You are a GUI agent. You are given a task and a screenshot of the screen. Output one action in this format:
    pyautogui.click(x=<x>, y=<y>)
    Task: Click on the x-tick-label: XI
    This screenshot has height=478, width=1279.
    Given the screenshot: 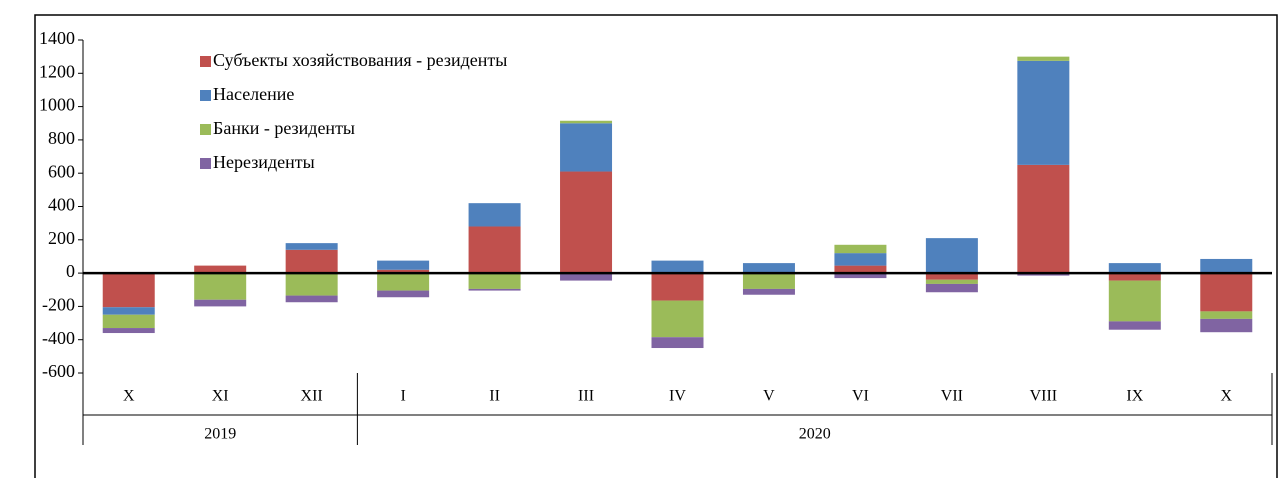 What is the action you would take?
    pyautogui.click(x=220, y=396)
    